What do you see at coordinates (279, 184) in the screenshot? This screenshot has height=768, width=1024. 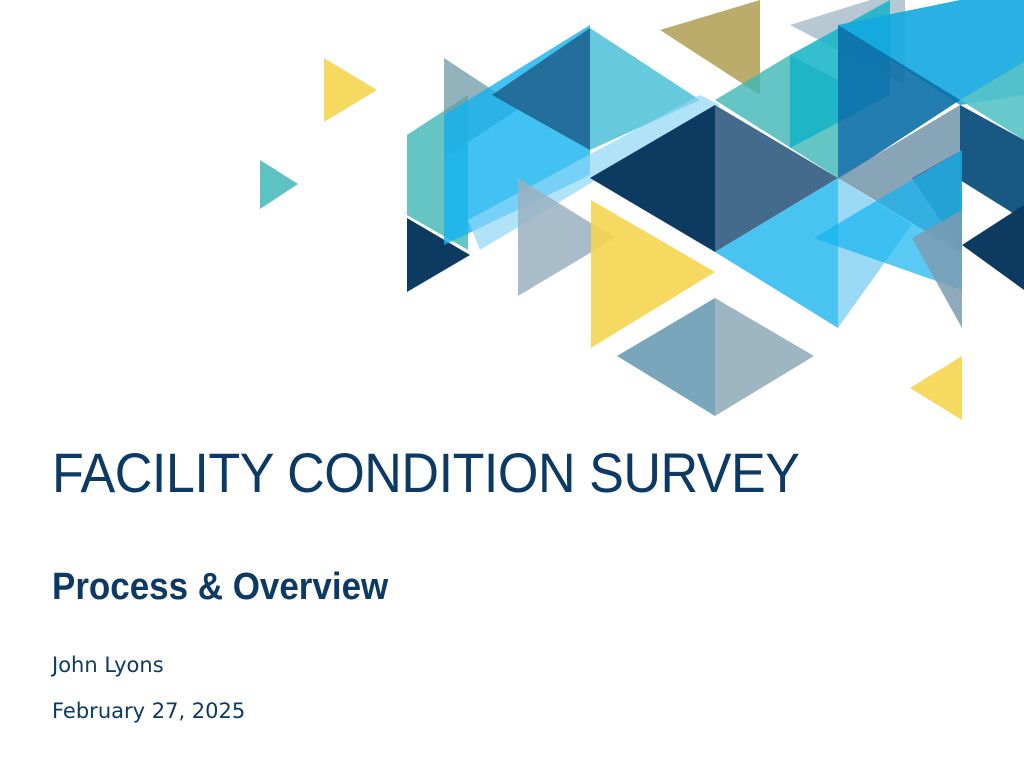 I see `small-teal-triangle` at bounding box center [279, 184].